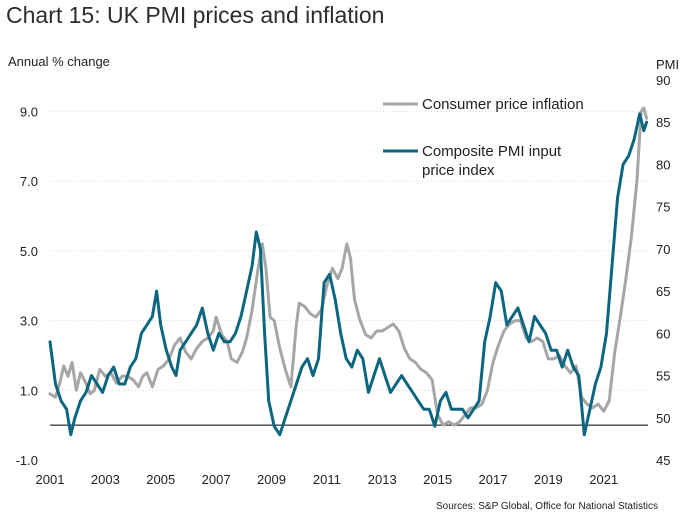  I want to click on x-tick-label: 2017, so click(493, 479).